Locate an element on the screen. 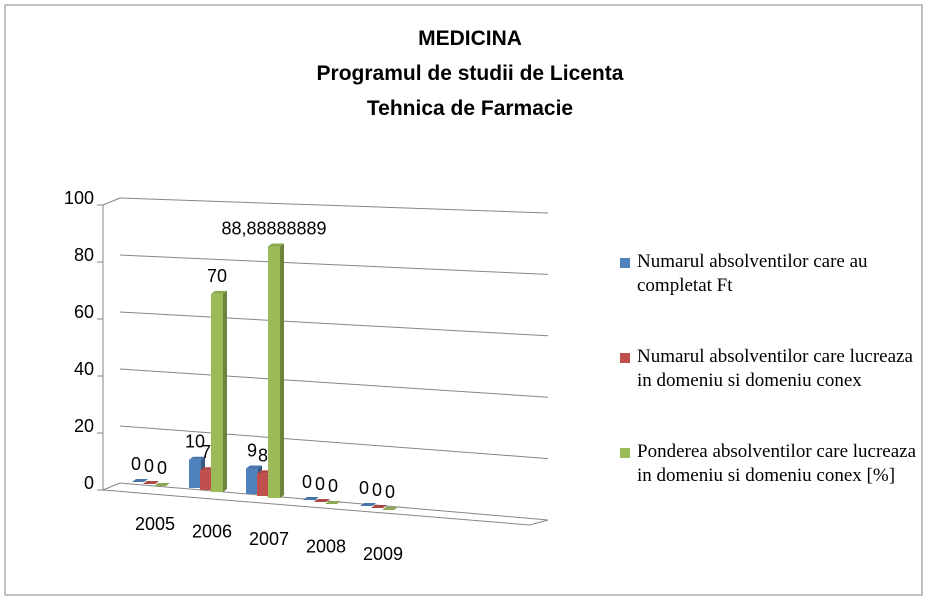  left-wall is located at coordinates (111, 344).